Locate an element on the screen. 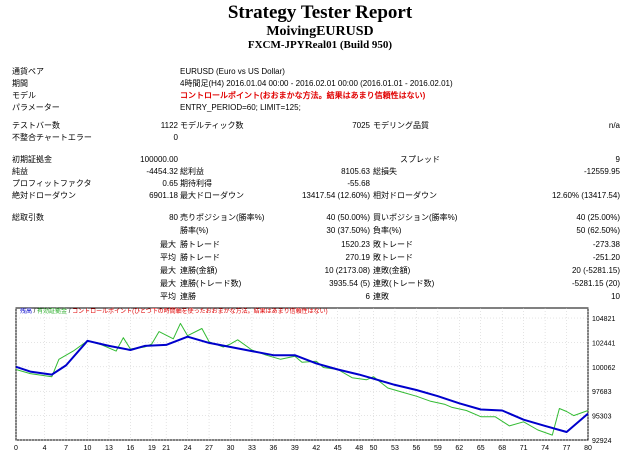 The width and height of the screenshot is (640, 453). x-tick-label-0: 0 is located at coordinates (16, 448).